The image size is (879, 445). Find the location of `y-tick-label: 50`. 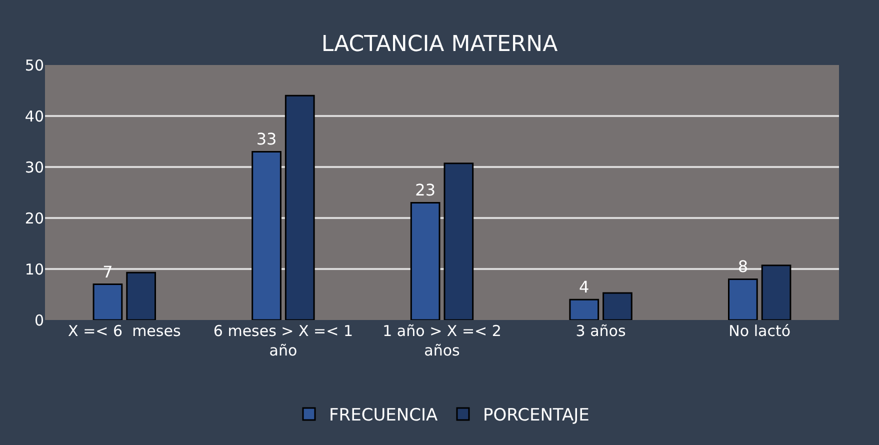

y-tick-label: 50 is located at coordinates (34, 65).